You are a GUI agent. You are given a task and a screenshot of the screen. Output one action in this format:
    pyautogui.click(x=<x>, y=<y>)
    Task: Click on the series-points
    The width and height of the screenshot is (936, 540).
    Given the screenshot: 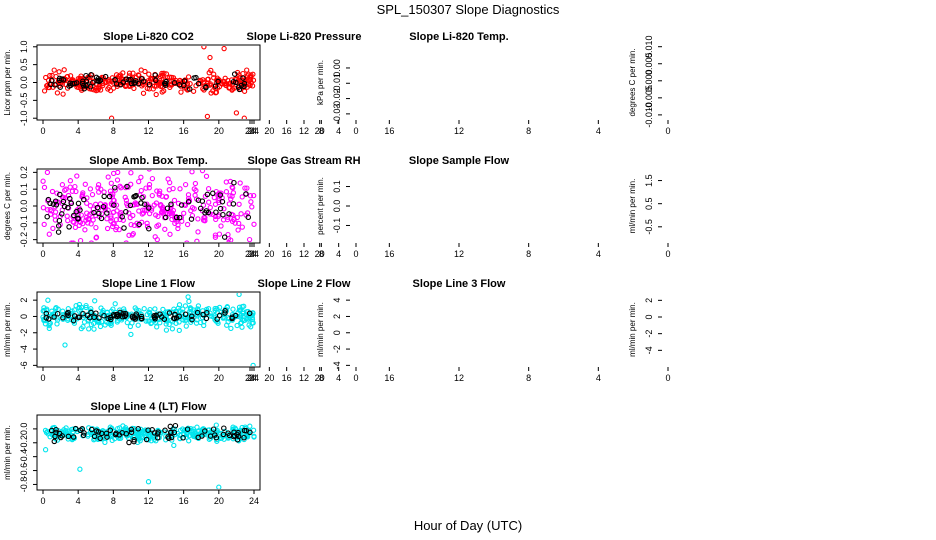 What is the action you would take?
    pyautogui.click(x=461, y=82)
    